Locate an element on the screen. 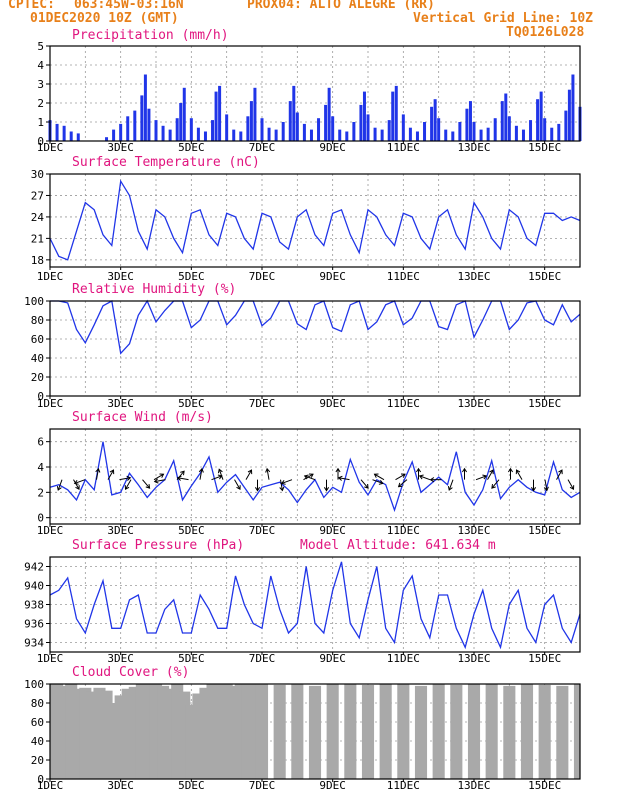 The height and width of the screenshot is (800, 618). y-tick-label: 3 is located at coordinates (40, 84).